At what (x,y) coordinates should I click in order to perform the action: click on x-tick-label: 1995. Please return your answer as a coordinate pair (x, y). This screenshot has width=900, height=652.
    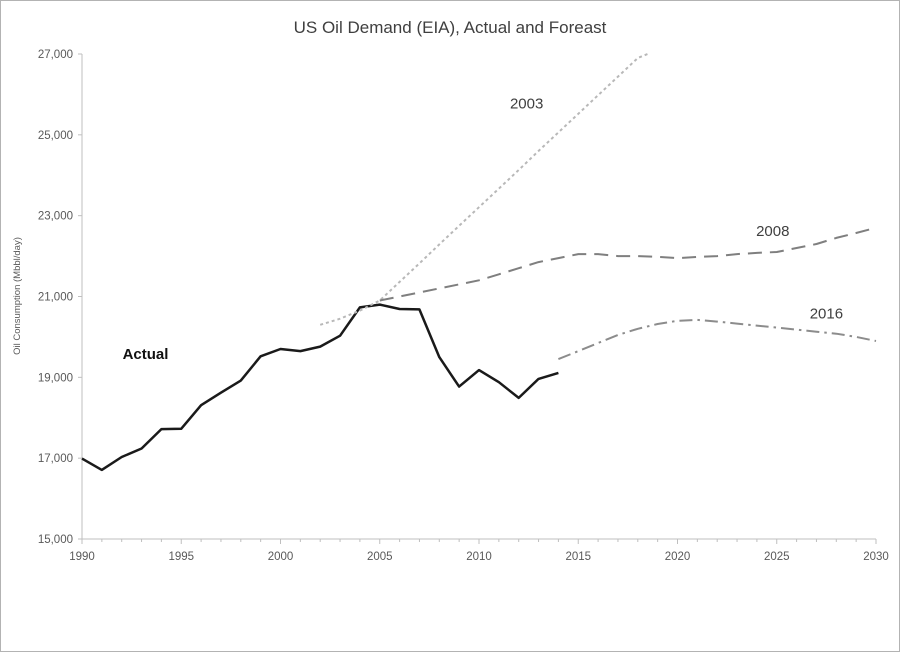
    Looking at the image, I should click on (181, 557).